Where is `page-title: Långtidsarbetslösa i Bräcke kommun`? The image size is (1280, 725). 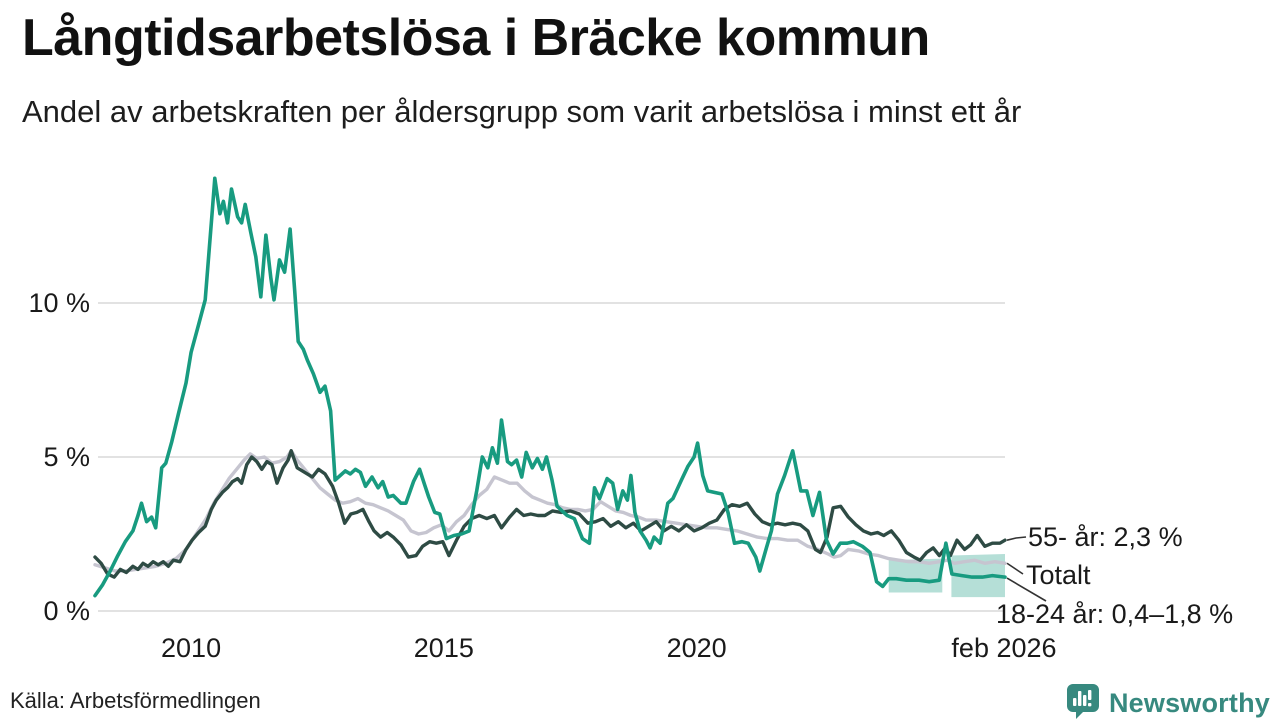
page-title: Långtidsarbetslösa i Bräcke kommun is located at coordinates (476, 38).